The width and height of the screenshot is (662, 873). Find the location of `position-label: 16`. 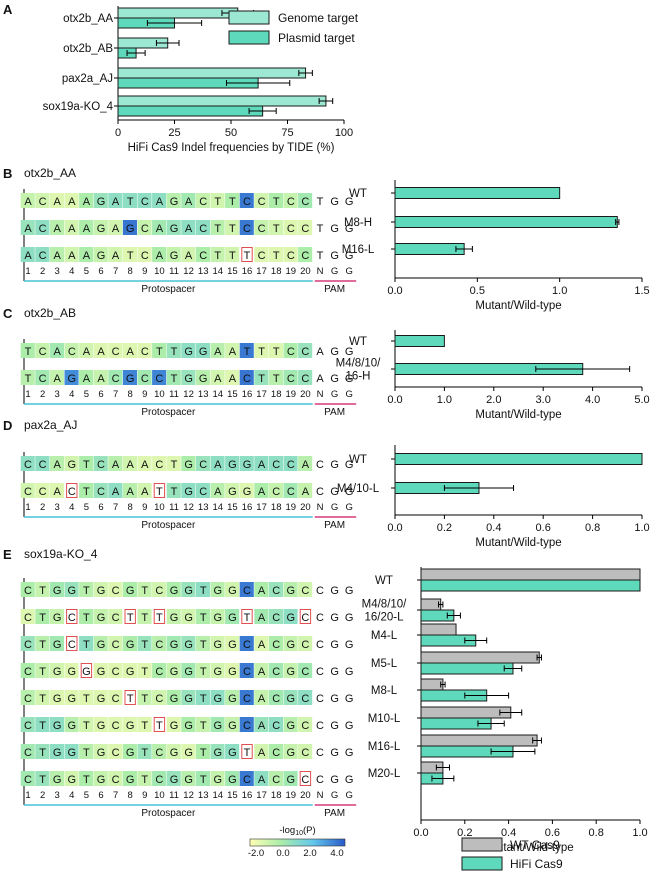

position-label: 16 is located at coordinates (247, 507).